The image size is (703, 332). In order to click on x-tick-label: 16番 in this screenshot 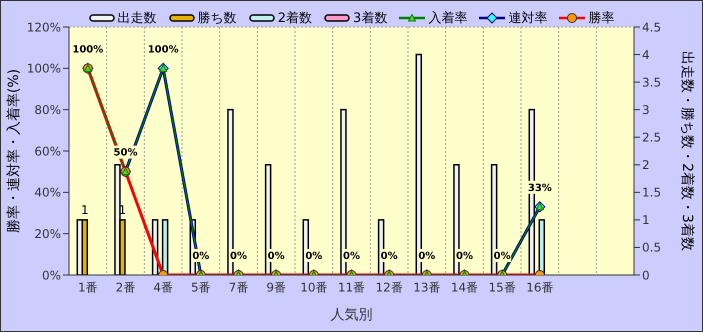, I will do `click(540, 287)`.